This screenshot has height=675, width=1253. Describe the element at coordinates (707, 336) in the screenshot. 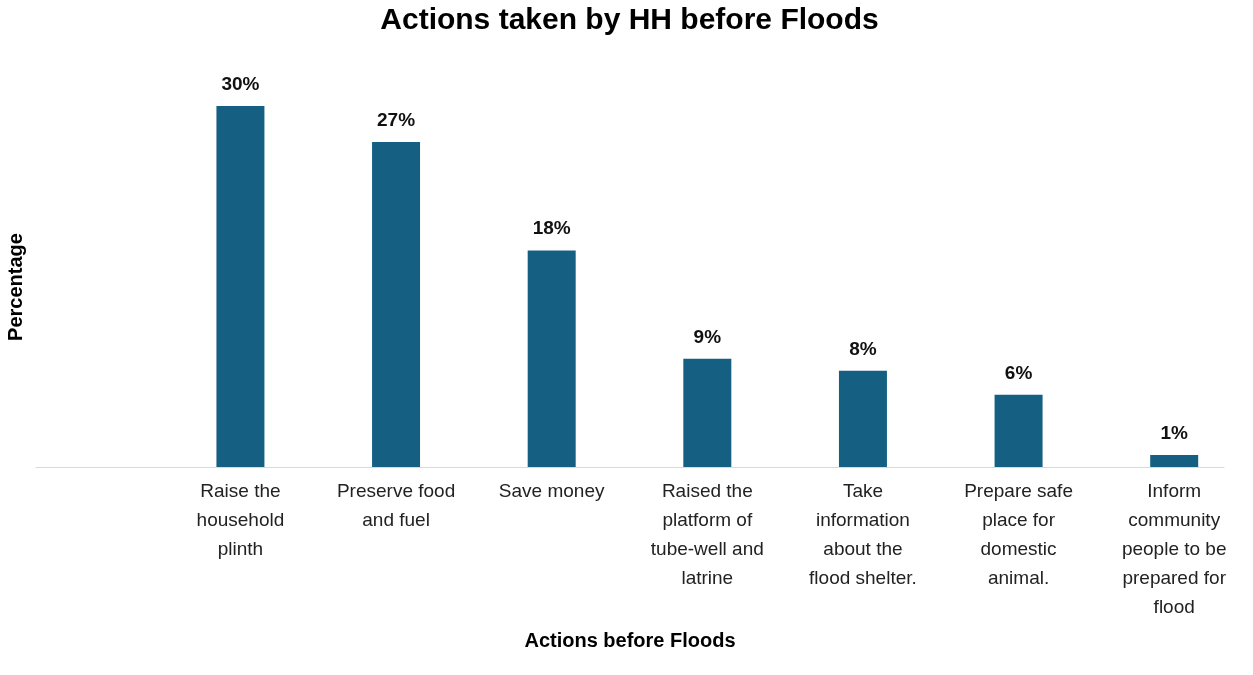

I see `data-label: 9%` at that location.